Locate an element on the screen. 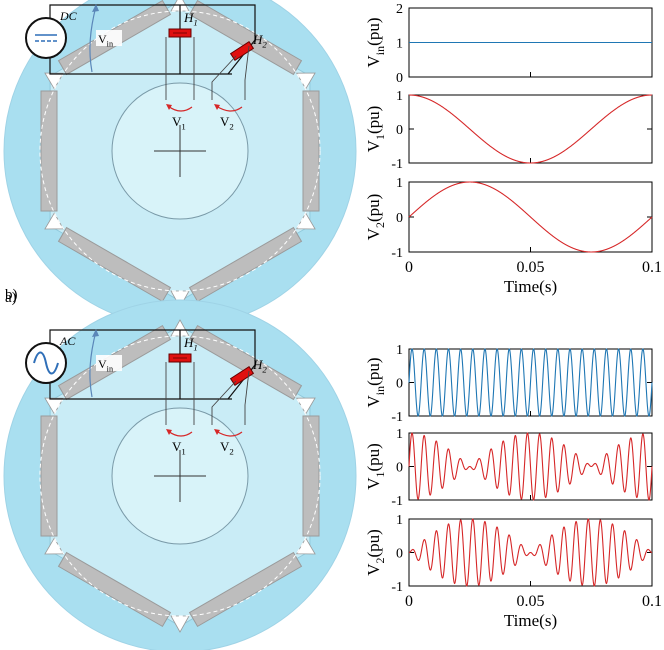 The height and width of the screenshot is (650, 664). plot-1-2: 1 0 -1 V2(pu) is located at coordinates (508, 554).